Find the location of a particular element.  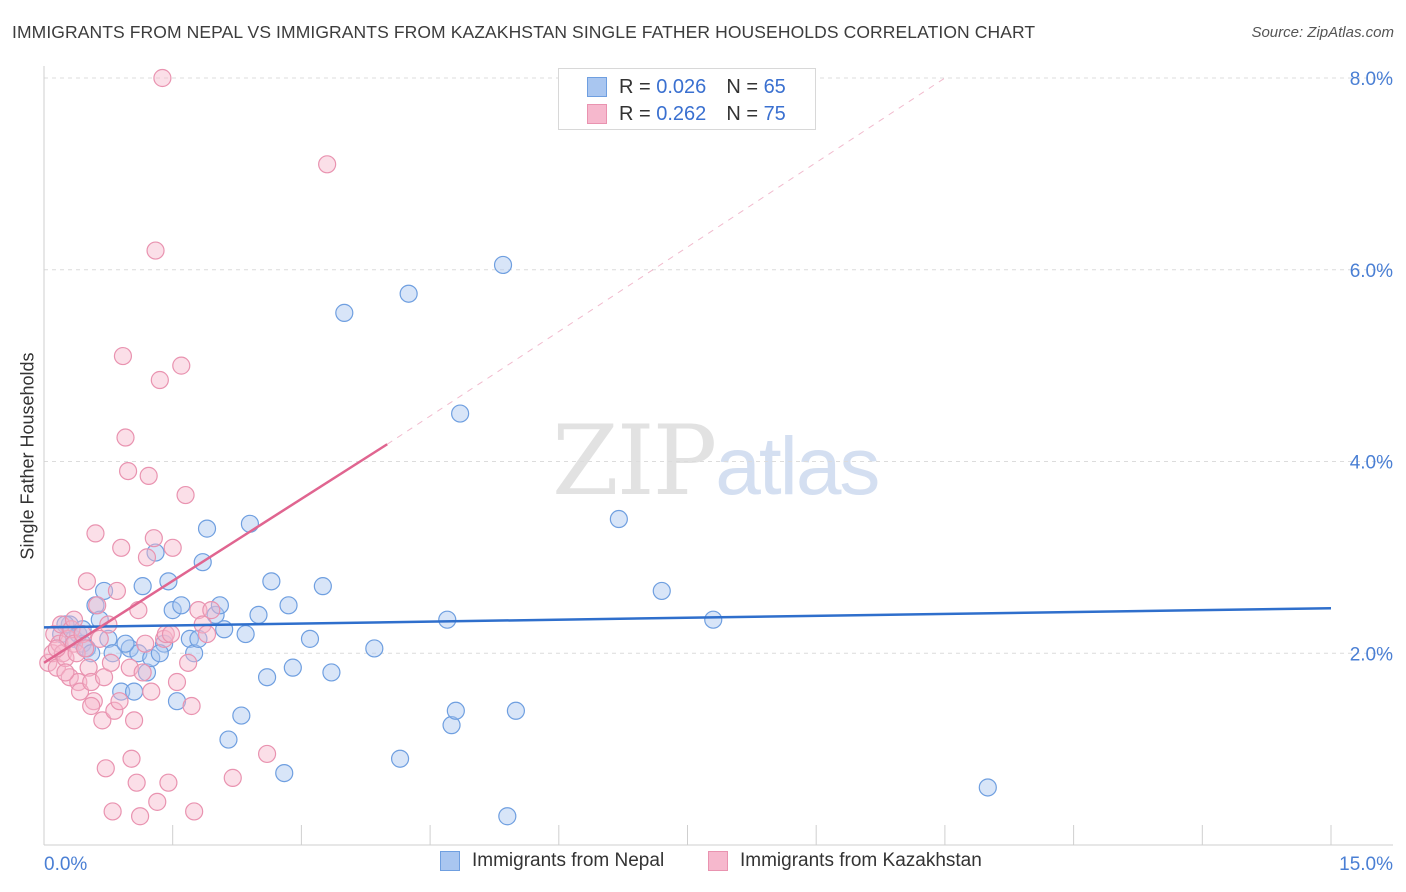

legend-row-nepal: R = 0.026 N = 65 is located at coordinates (686, 87).